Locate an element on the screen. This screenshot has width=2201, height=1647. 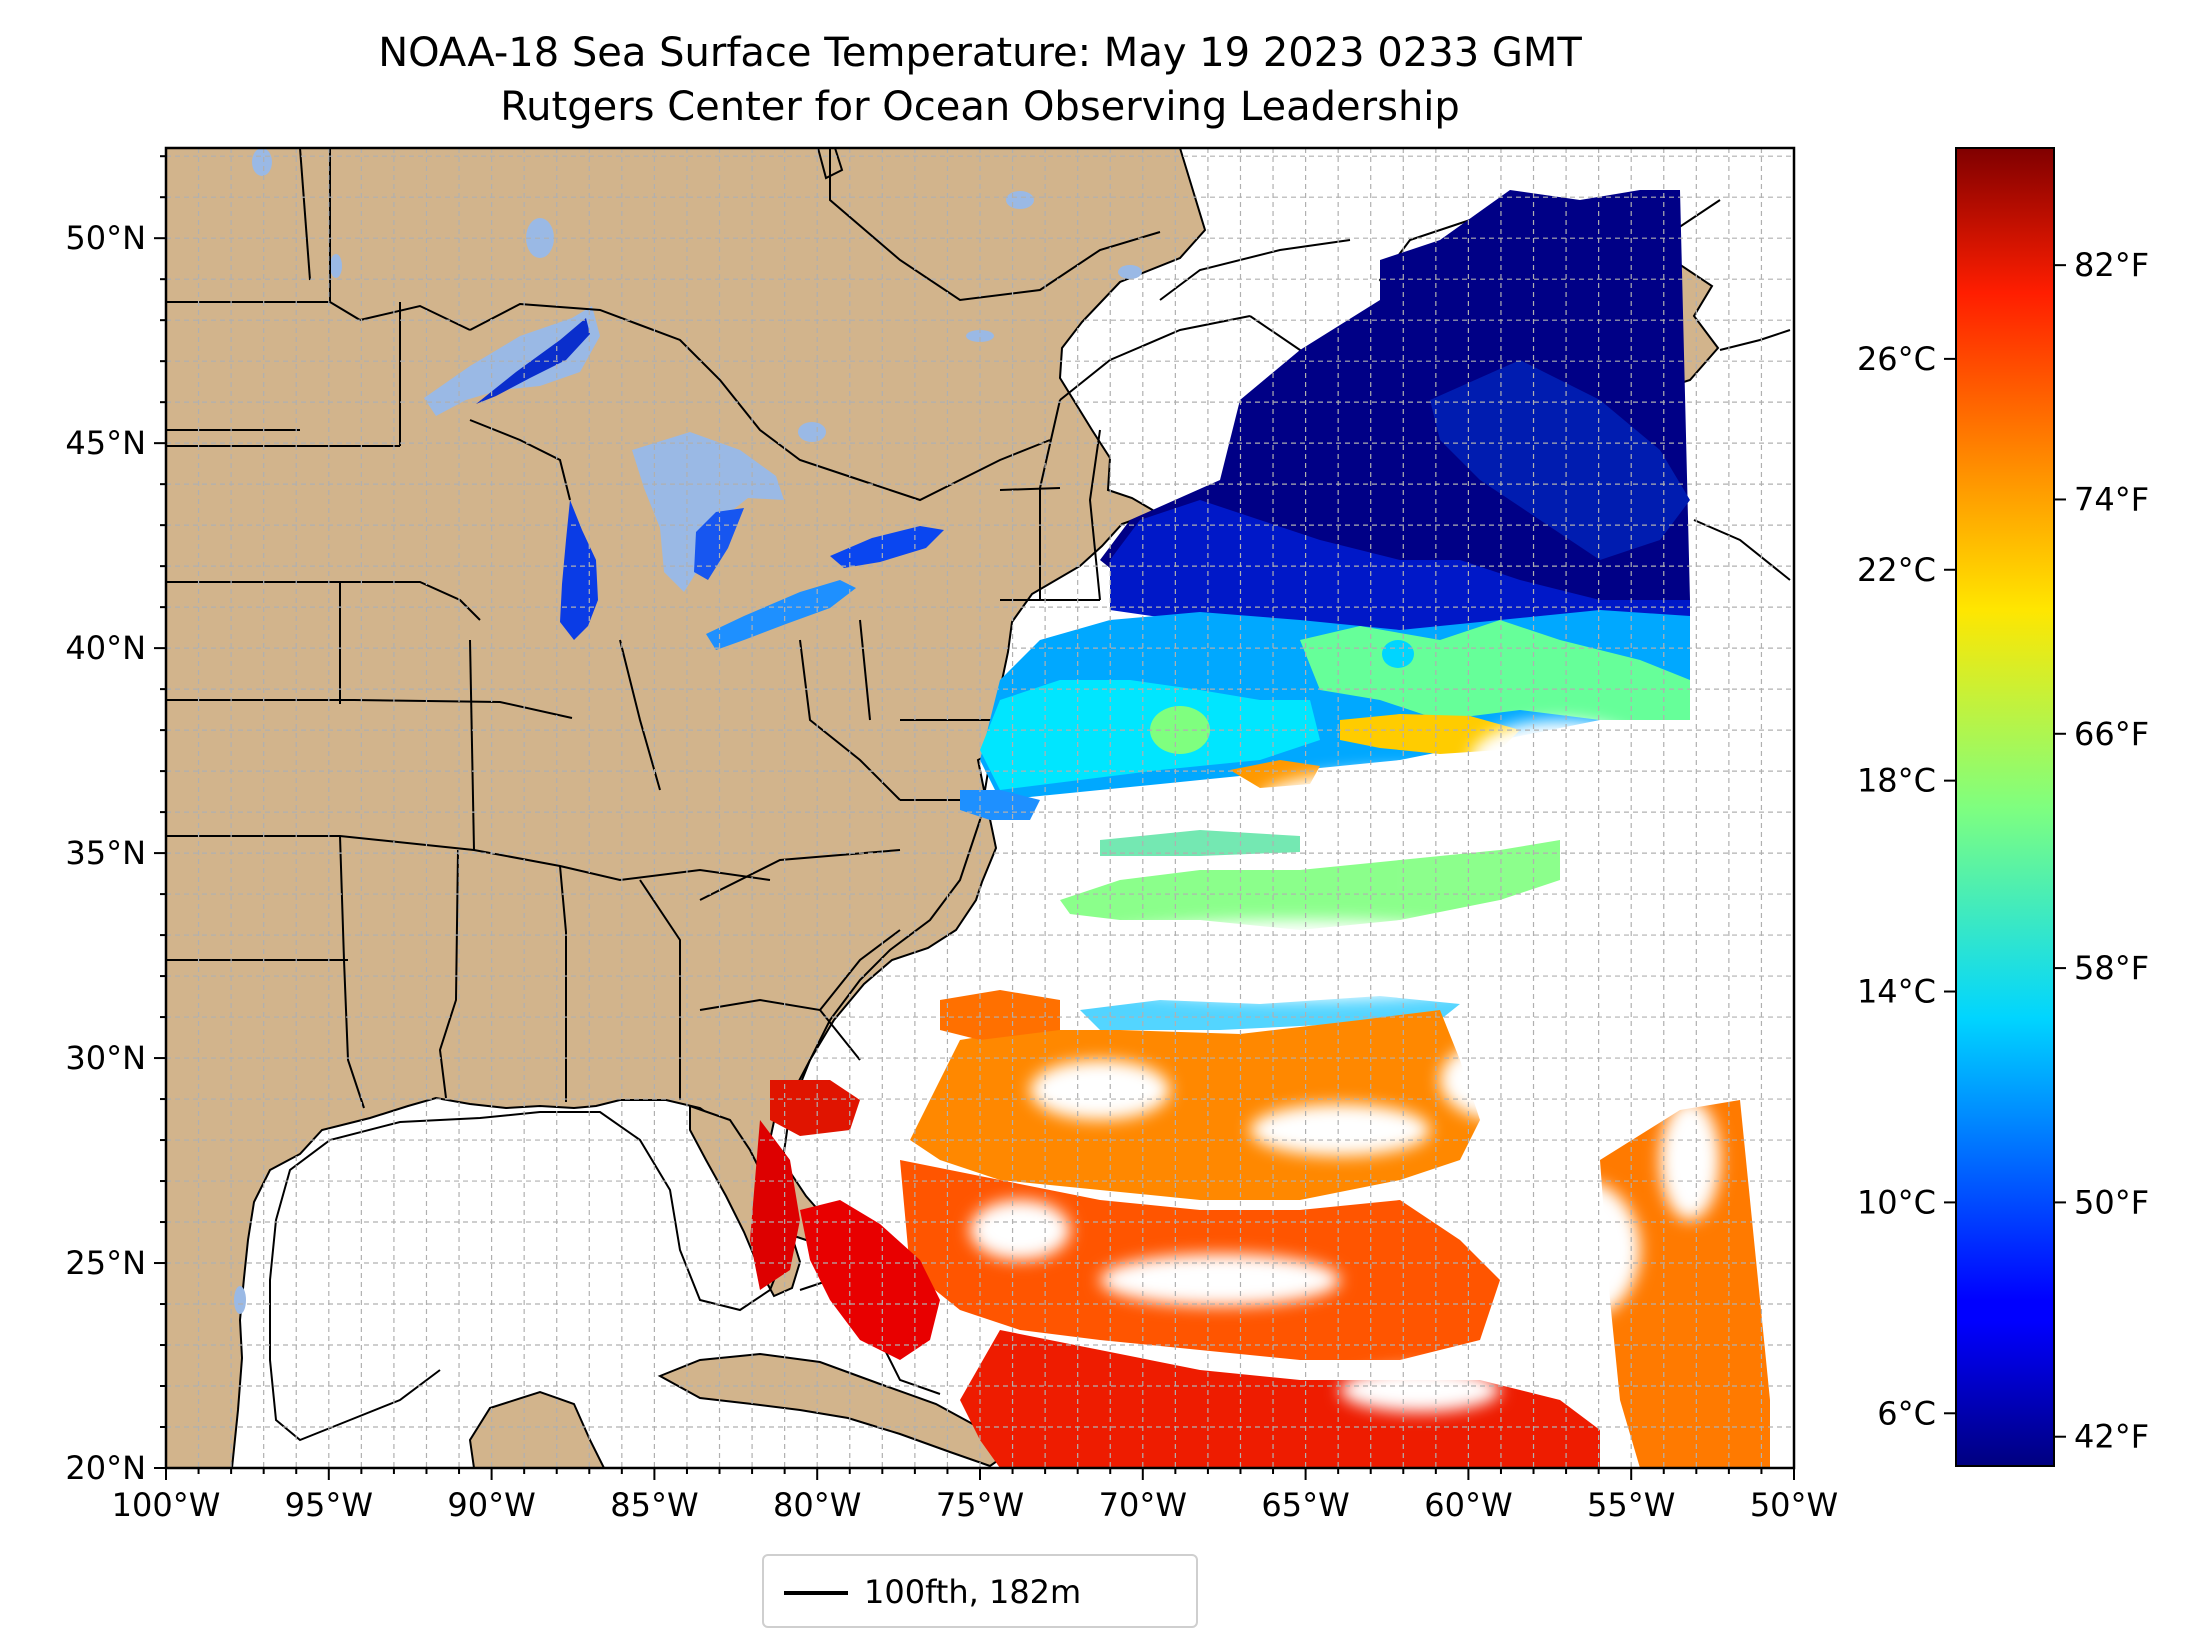
celsius-tick-label: 22°C is located at coordinates (1896, 570).